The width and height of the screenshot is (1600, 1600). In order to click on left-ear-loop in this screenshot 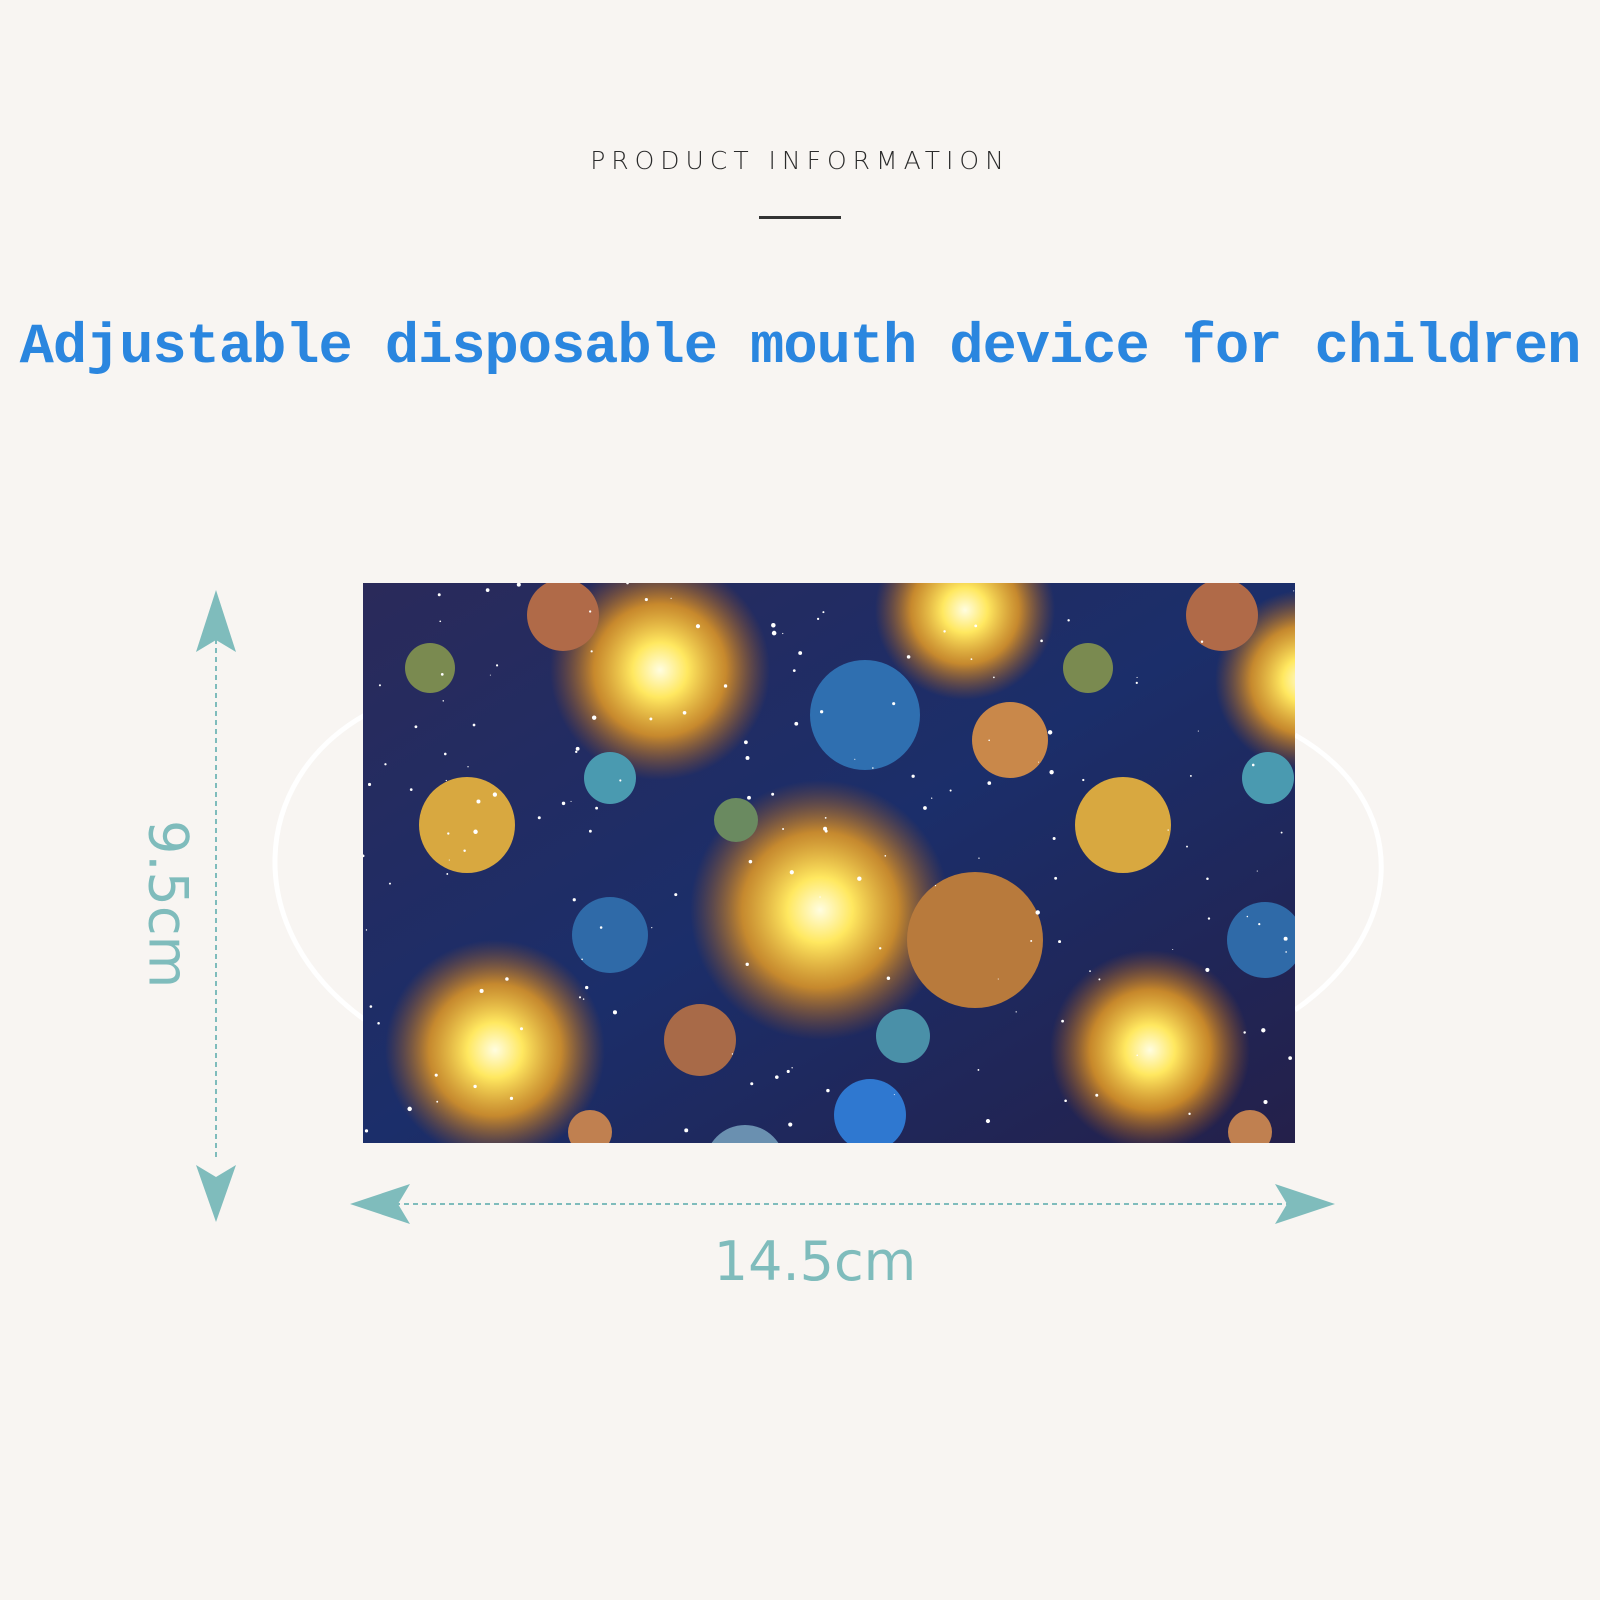, I will do `click(319, 867)`.